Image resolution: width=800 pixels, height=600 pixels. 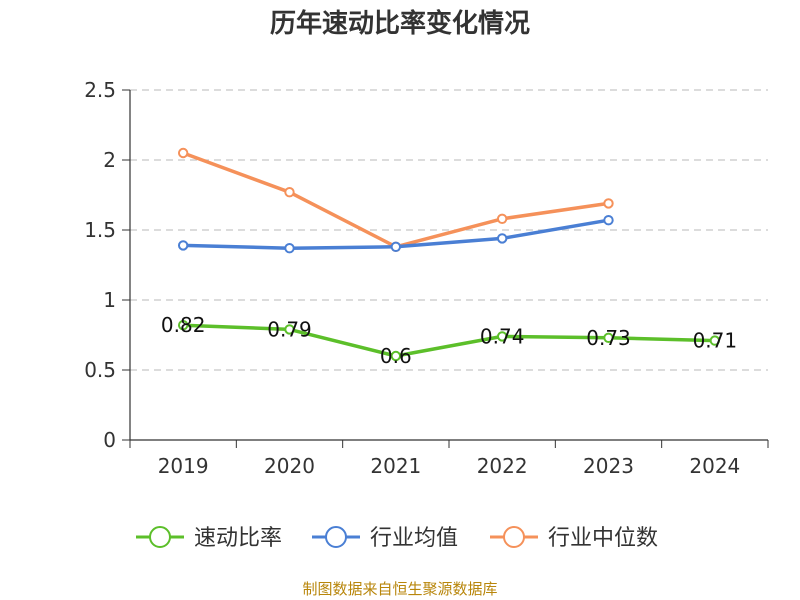 I want to click on y-tick-label: 2.5, so click(x=100, y=90).